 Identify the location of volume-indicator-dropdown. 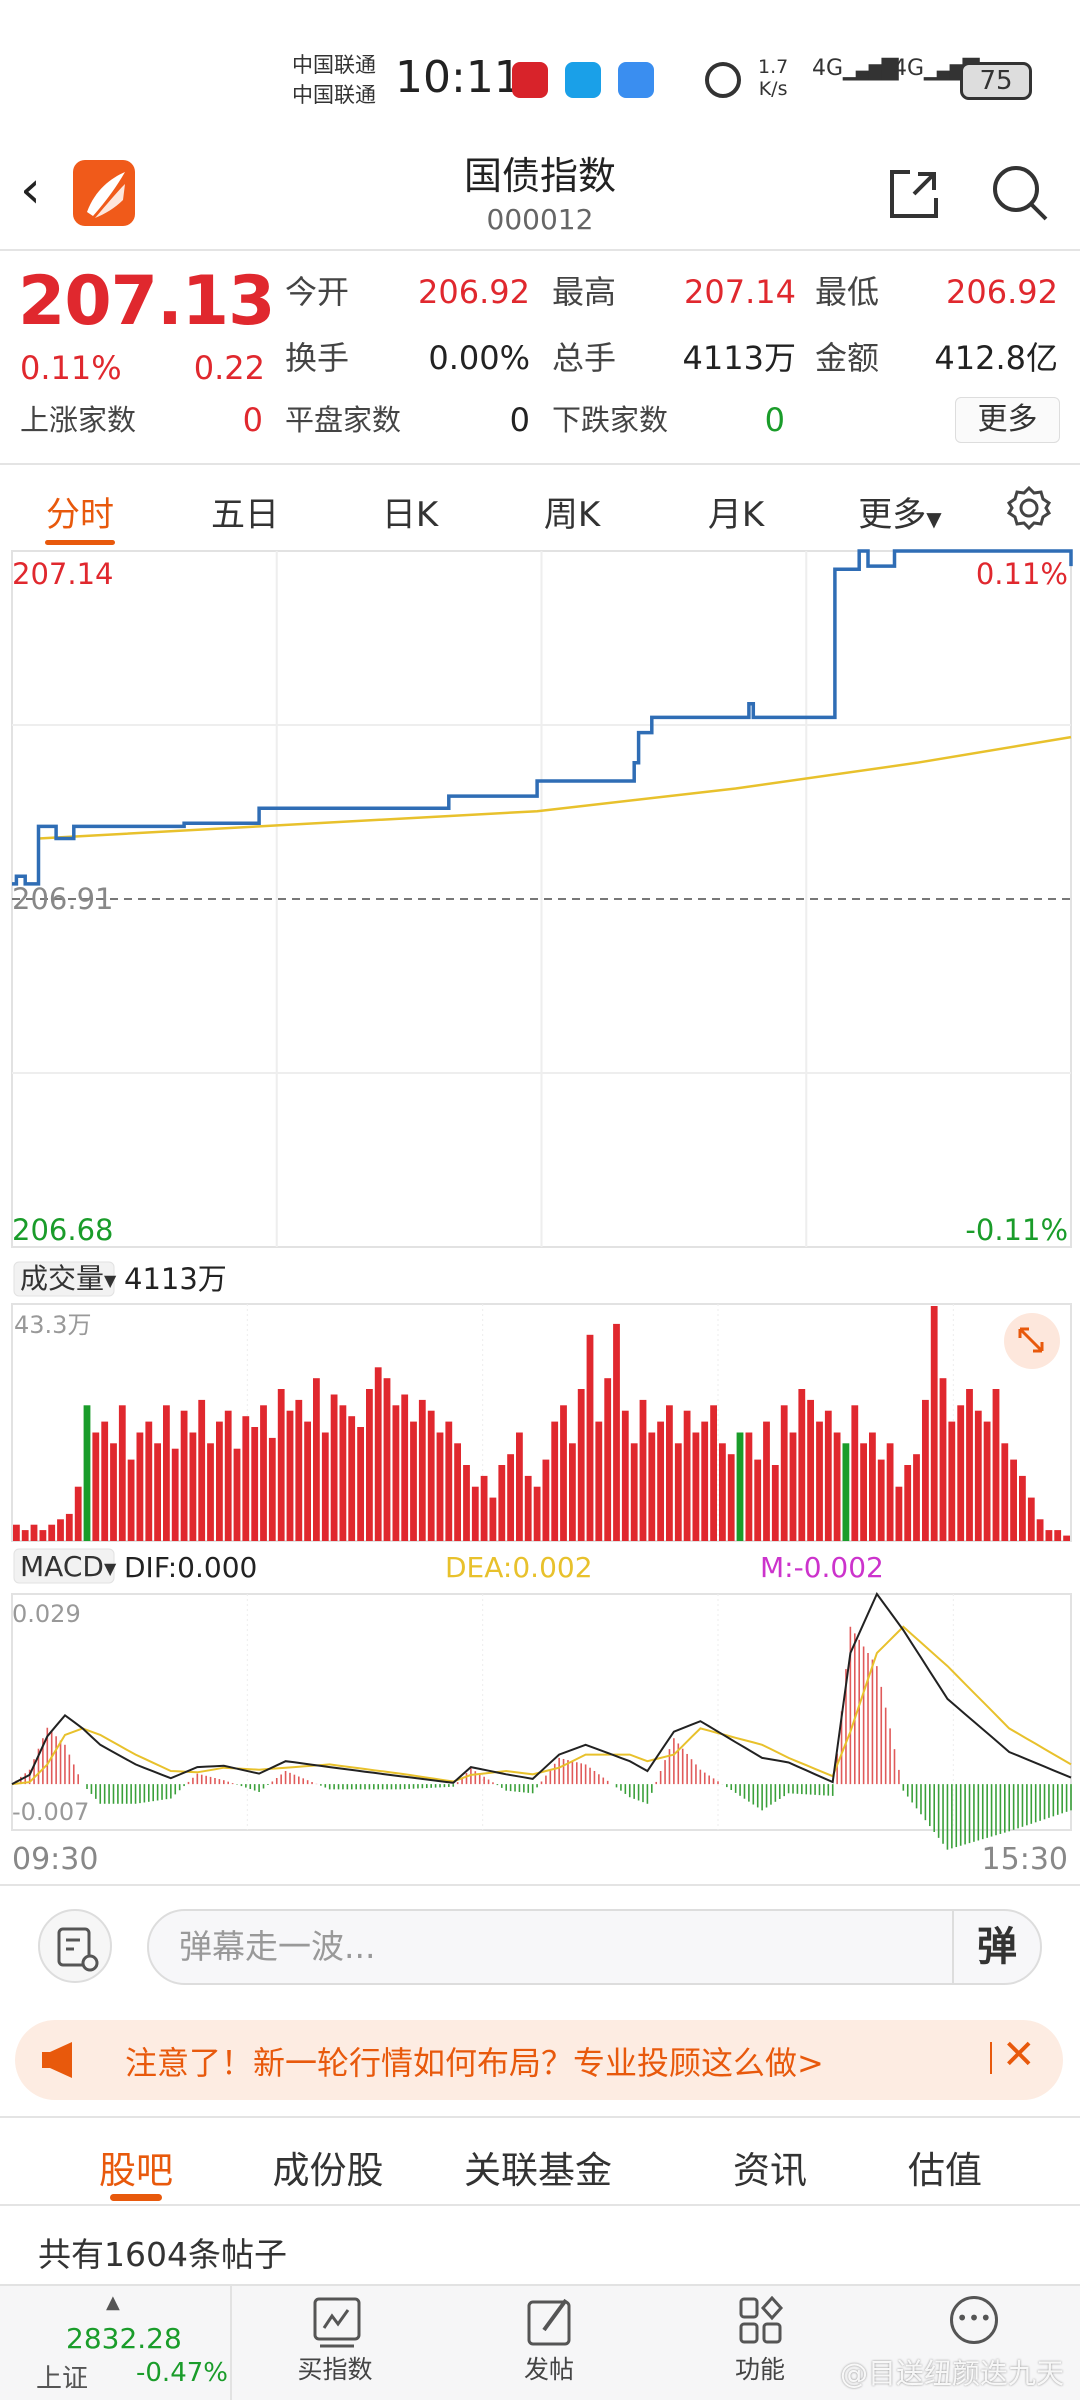
(64, 1279).